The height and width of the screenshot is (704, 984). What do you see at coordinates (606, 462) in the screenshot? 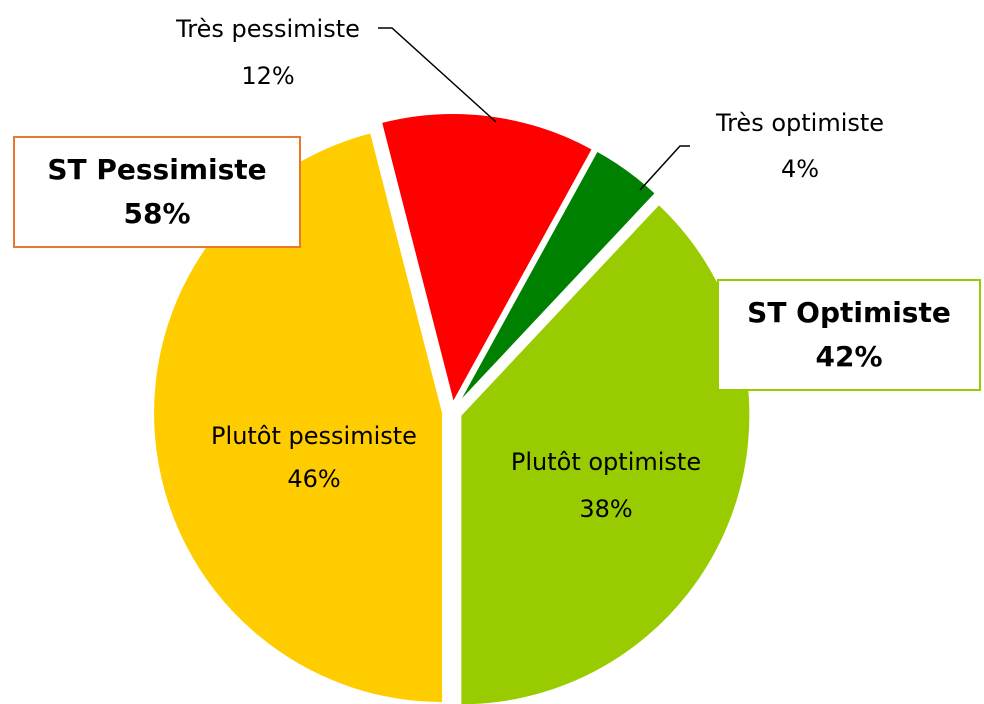
I see `slice-label: Plutôt optimiste` at bounding box center [606, 462].